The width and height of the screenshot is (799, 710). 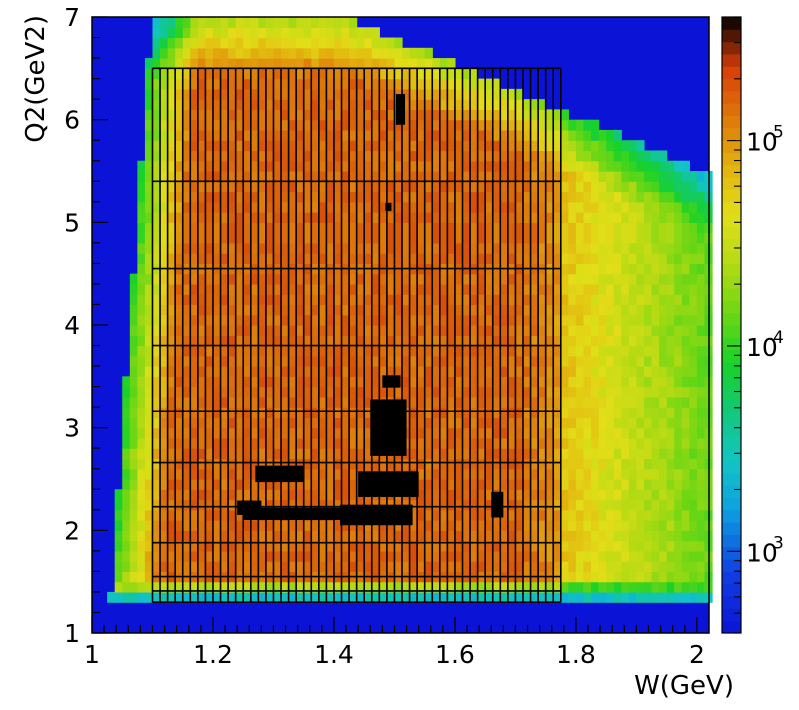 What do you see at coordinates (72, 428) in the screenshot?
I see `y-tick-label: 3` at bounding box center [72, 428].